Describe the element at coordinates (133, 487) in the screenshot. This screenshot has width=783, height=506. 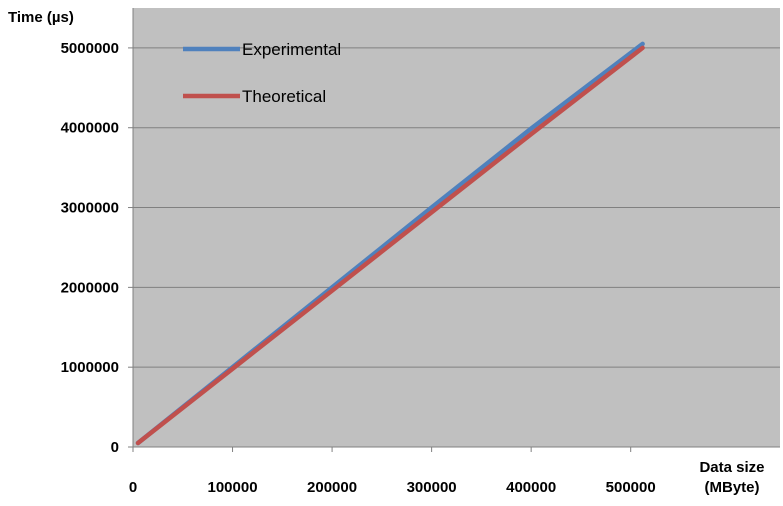
I see `x-tick-label: 0` at that location.